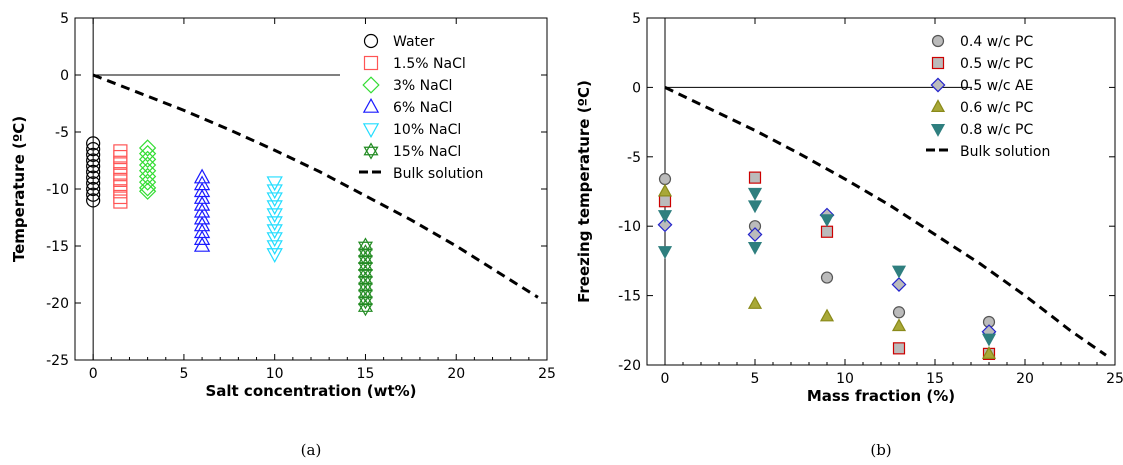  I want to click on series-6-nacl, so click(202, 210).